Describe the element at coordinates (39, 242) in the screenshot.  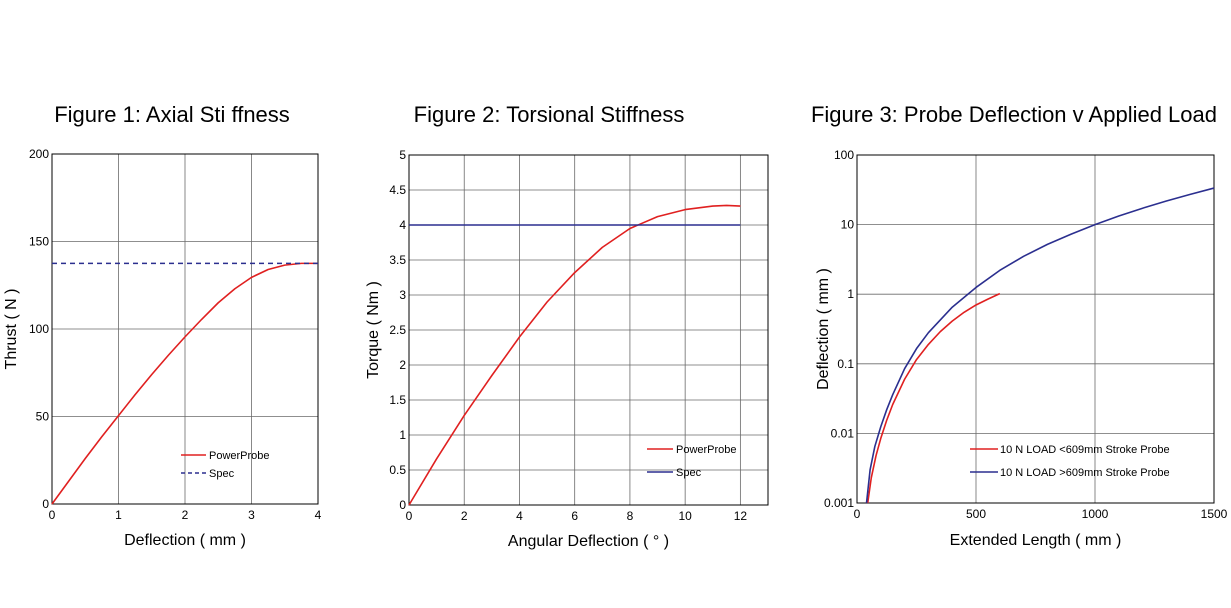
I see `y-tick-label: 150` at that location.